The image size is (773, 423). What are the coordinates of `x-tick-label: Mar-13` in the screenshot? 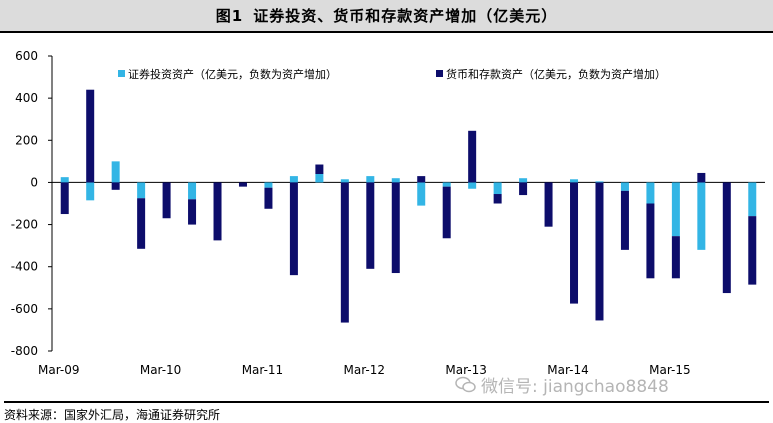 It's located at (465, 370).